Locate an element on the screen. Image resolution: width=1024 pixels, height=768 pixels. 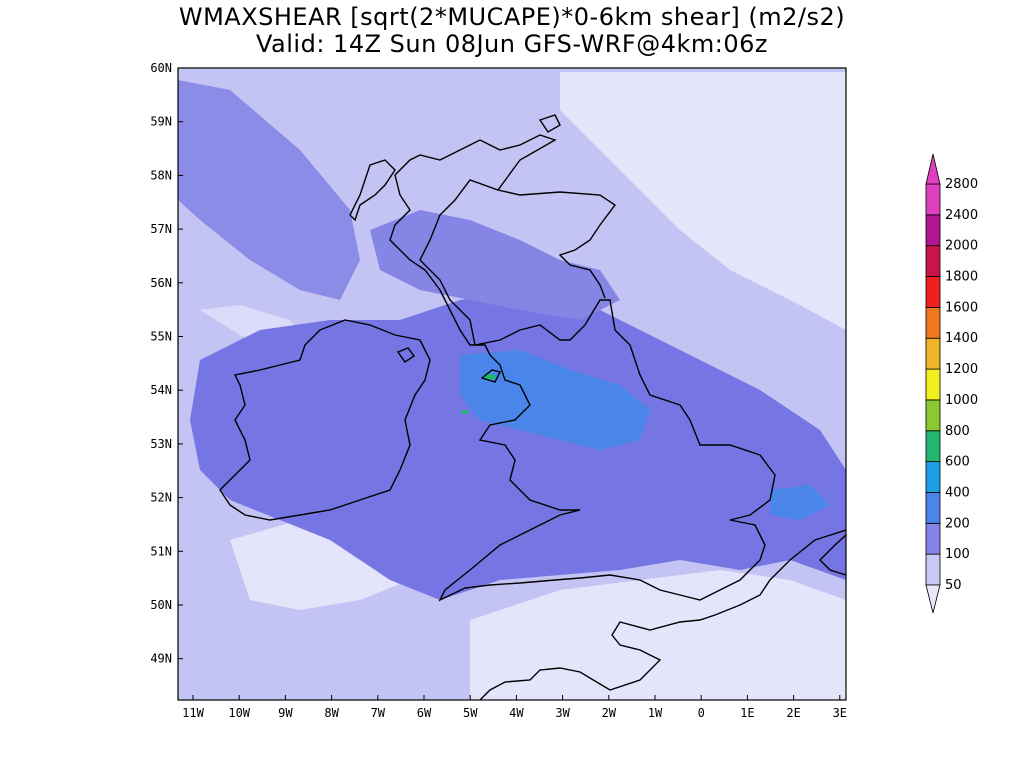
lat-tick-label: 59N is located at coordinates (161, 122).